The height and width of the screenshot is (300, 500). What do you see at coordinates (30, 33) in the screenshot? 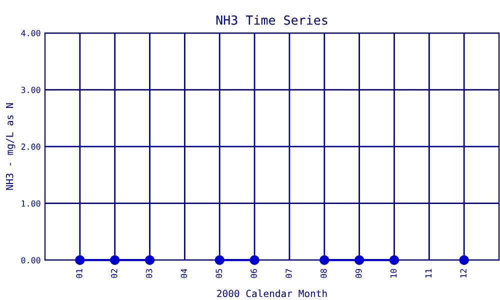
I see `y-tick-label: 4.00` at bounding box center [30, 33].